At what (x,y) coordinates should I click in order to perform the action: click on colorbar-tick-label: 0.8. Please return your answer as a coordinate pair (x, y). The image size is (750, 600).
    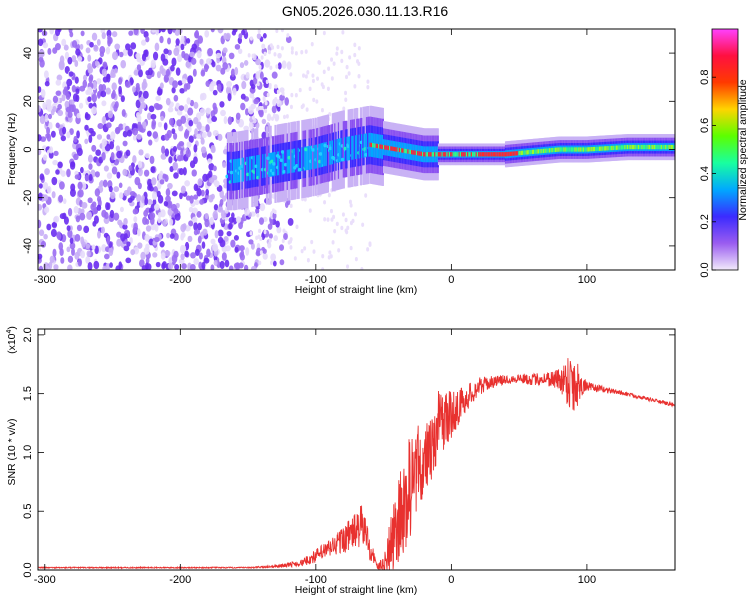
    Looking at the image, I should click on (705, 77).